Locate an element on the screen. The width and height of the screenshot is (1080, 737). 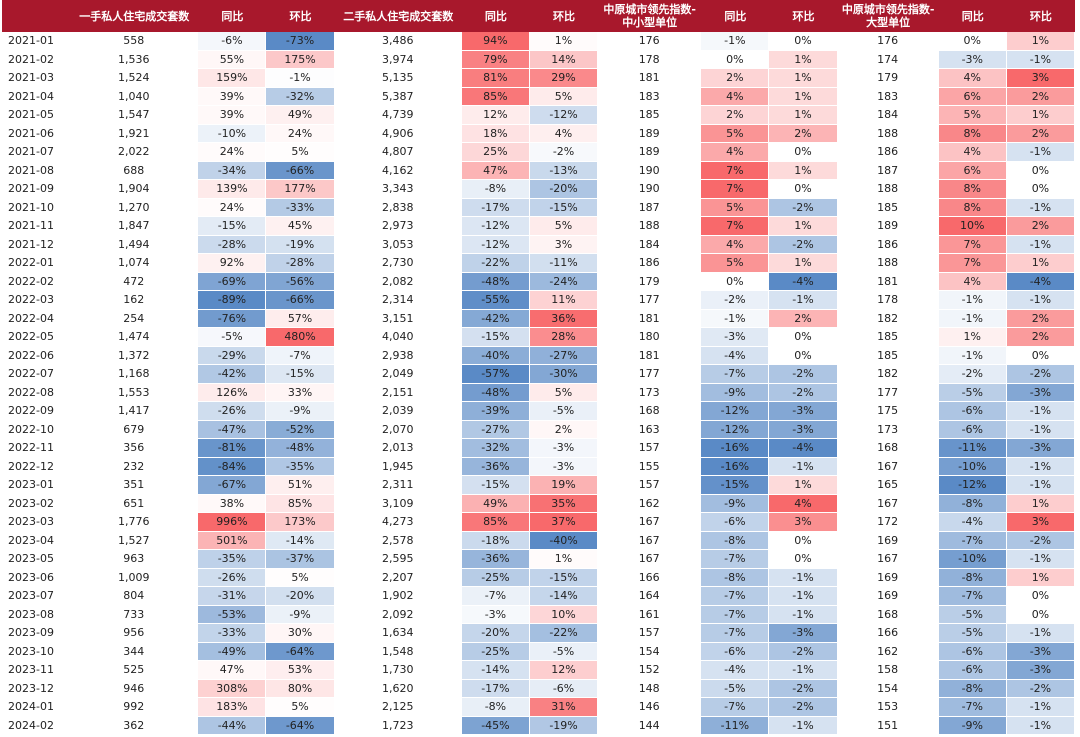
value-cell: 5,135 is located at coordinates (398, 78).